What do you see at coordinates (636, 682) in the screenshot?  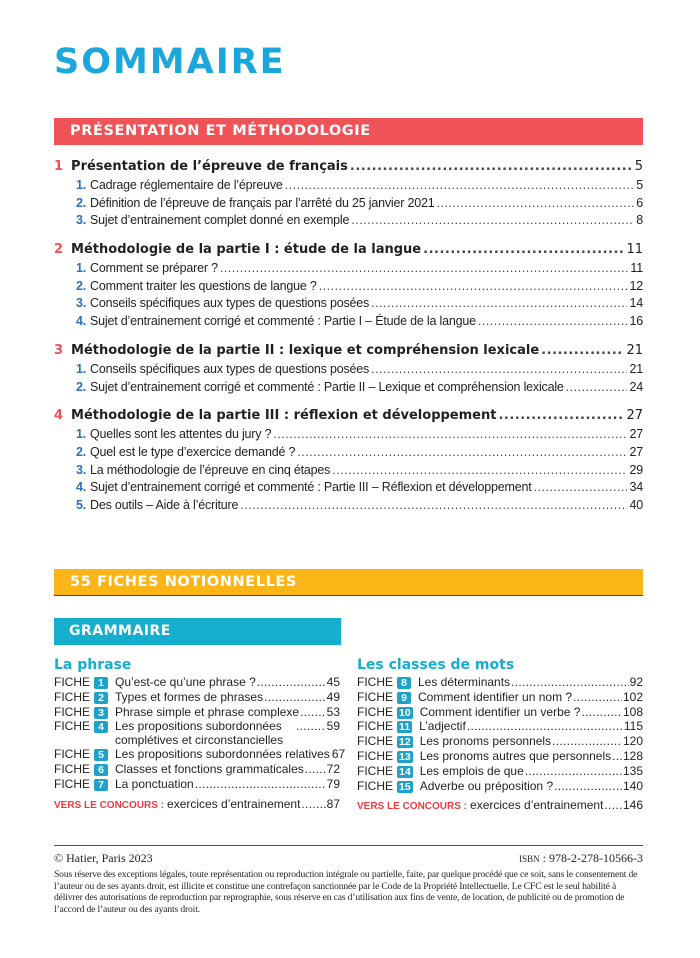 I see `page-number: 92` at bounding box center [636, 682].